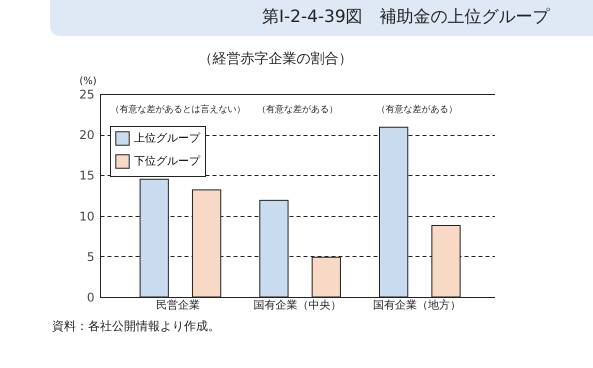 Image resolution: width=593 pixels, height=368 pixels. I want to click on y-tick-label: 15, so click(86, 175).